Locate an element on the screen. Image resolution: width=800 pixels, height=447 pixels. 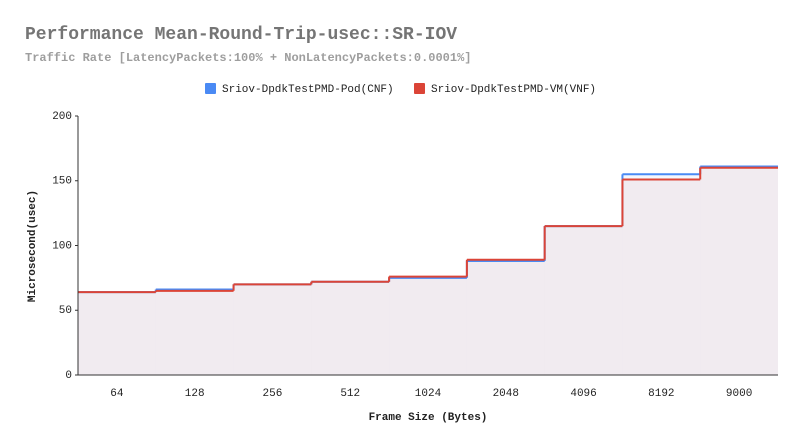
y-tick-label: 50 is located at coordinates (65, 311).